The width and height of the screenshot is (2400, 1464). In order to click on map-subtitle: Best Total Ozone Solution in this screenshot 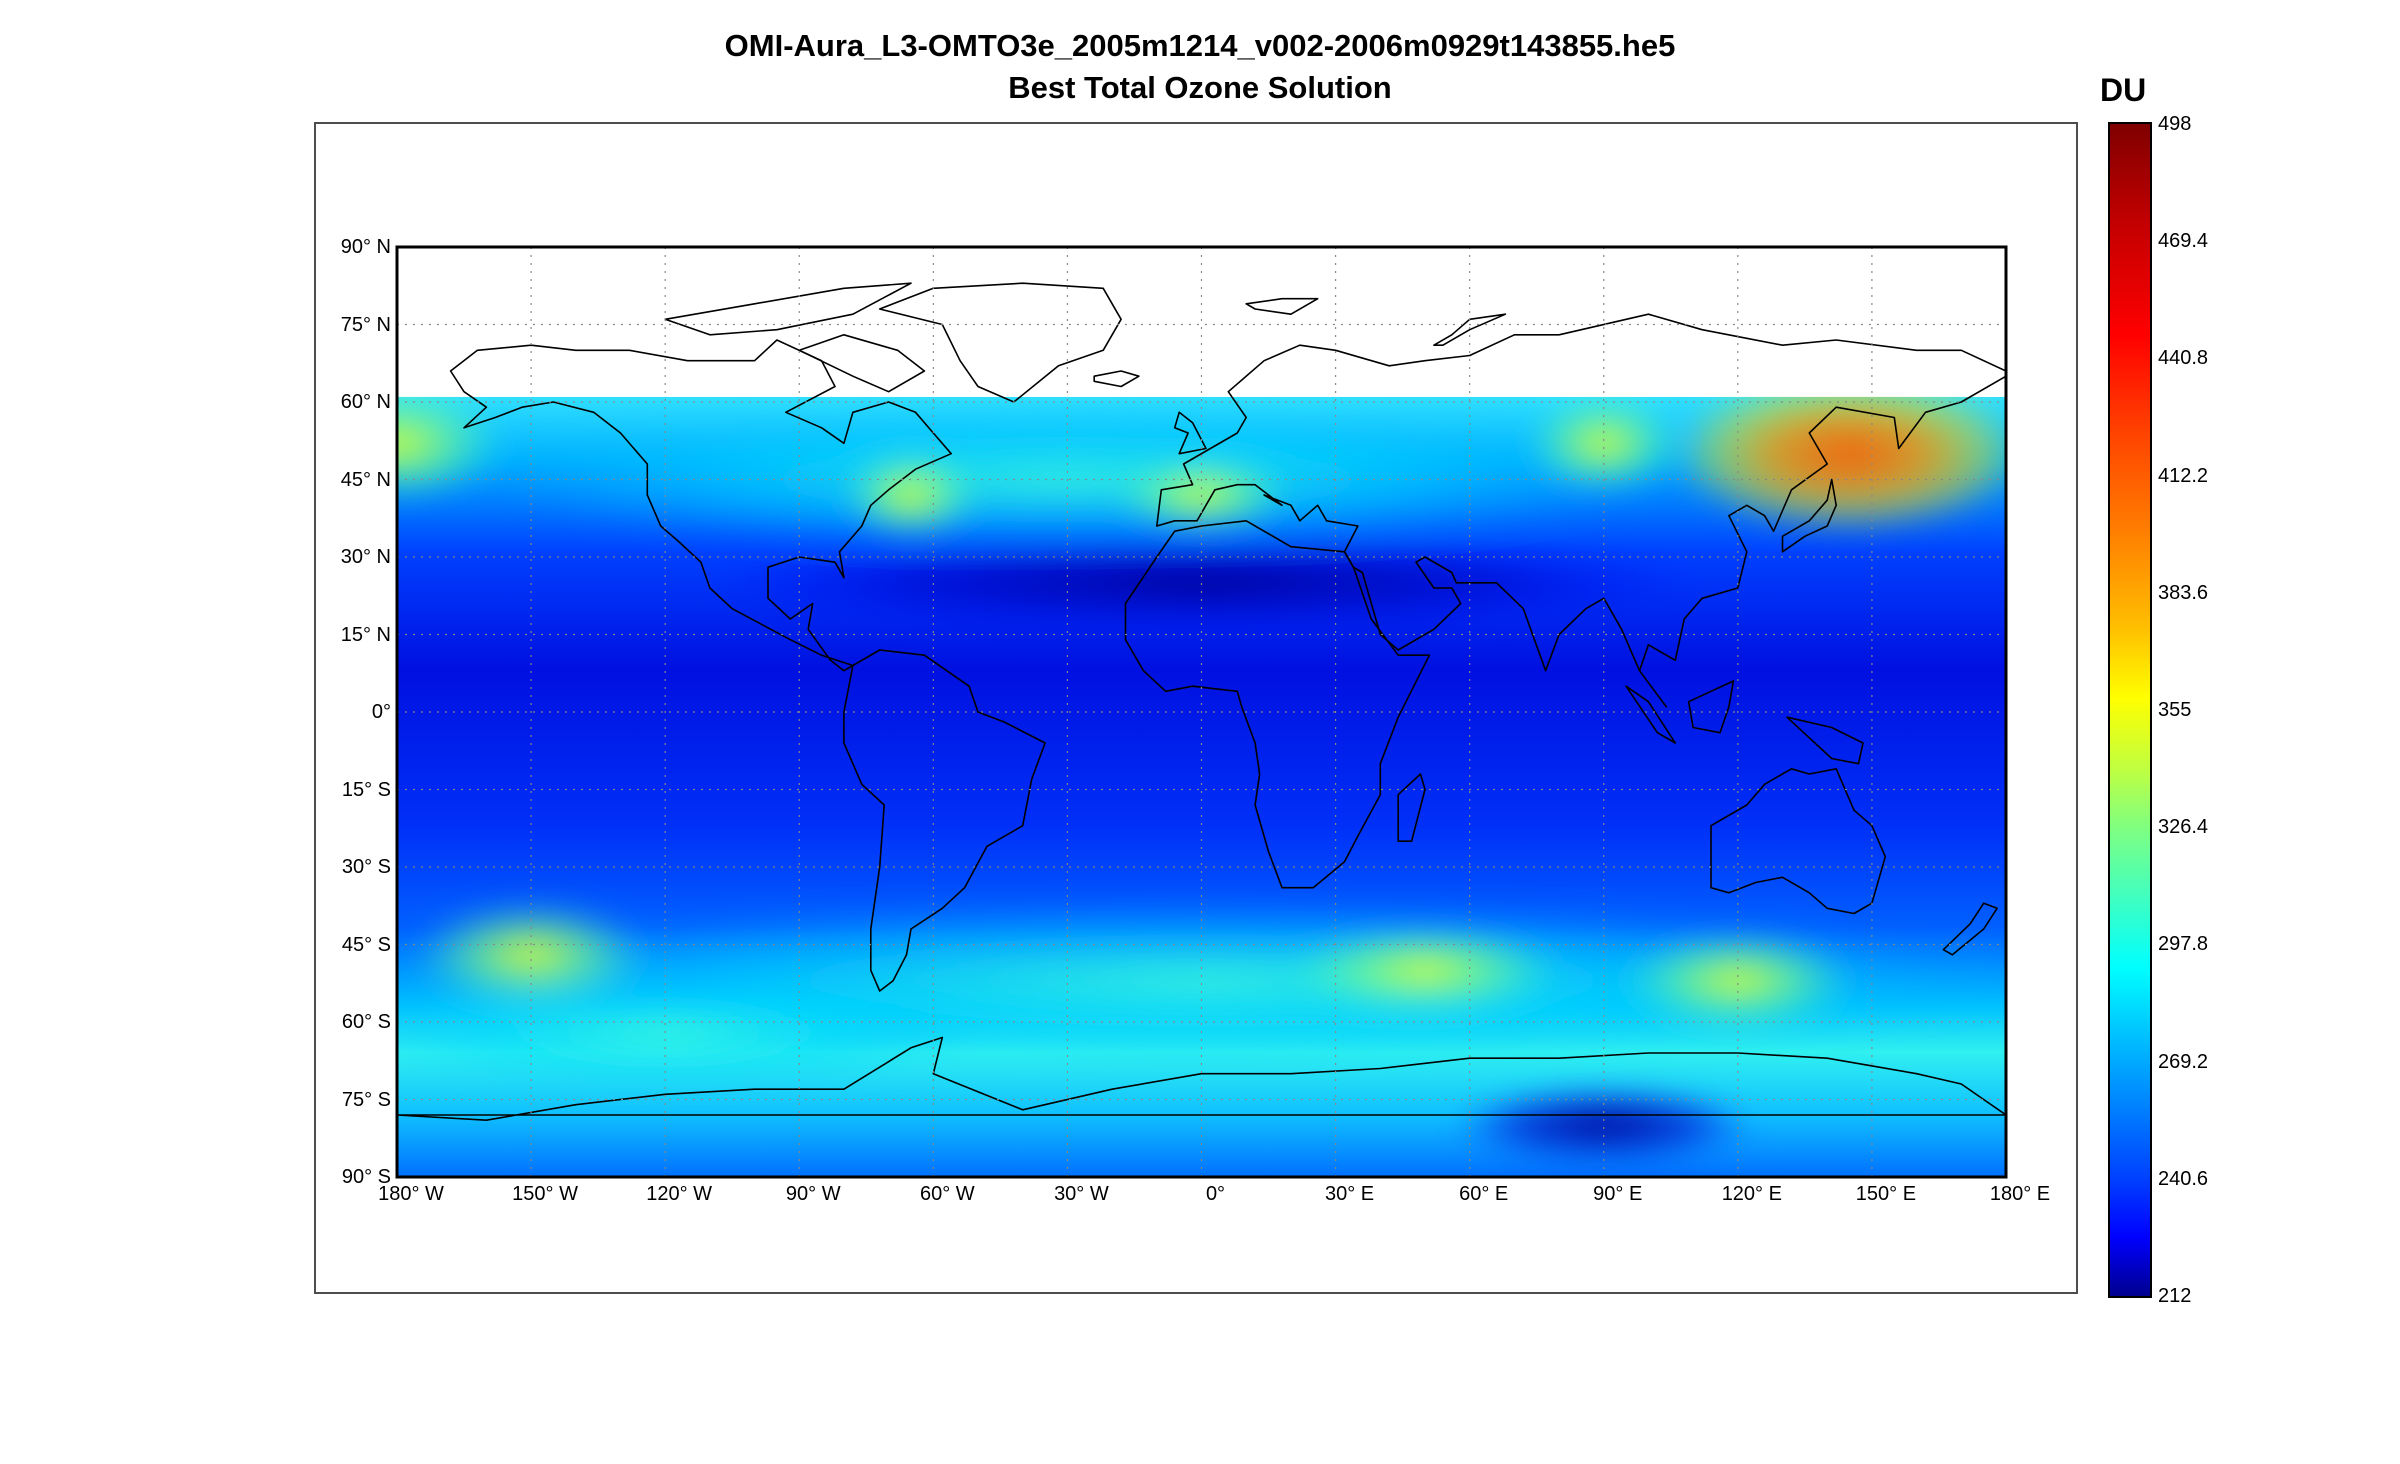, I will do `click(1200, 87)`.